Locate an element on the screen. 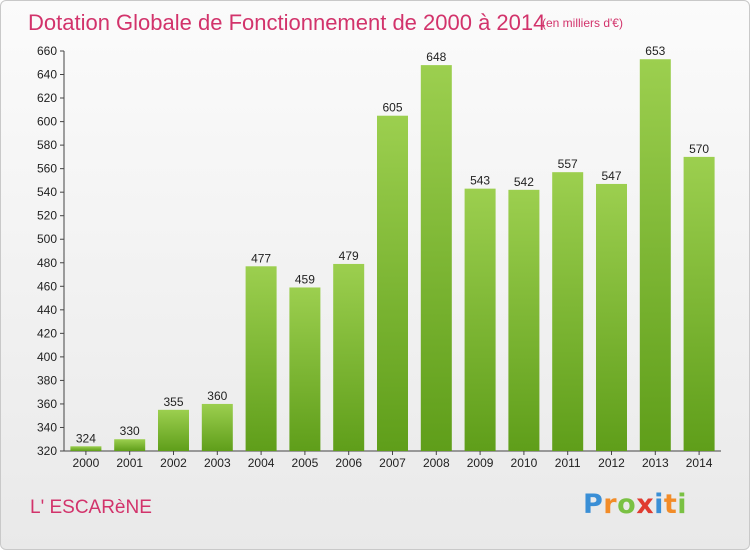  x-tick-label: 2000 is located at coordinates (86, 463).